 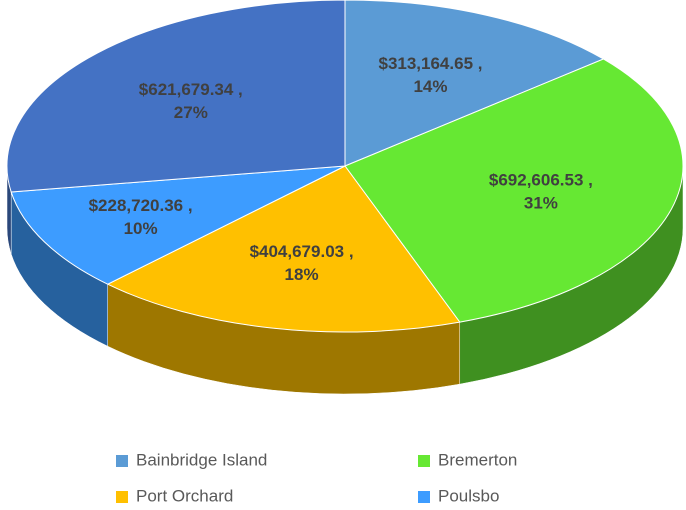 I want to click on data-label: $621,679.34 ,, so click(x=191, y=89).